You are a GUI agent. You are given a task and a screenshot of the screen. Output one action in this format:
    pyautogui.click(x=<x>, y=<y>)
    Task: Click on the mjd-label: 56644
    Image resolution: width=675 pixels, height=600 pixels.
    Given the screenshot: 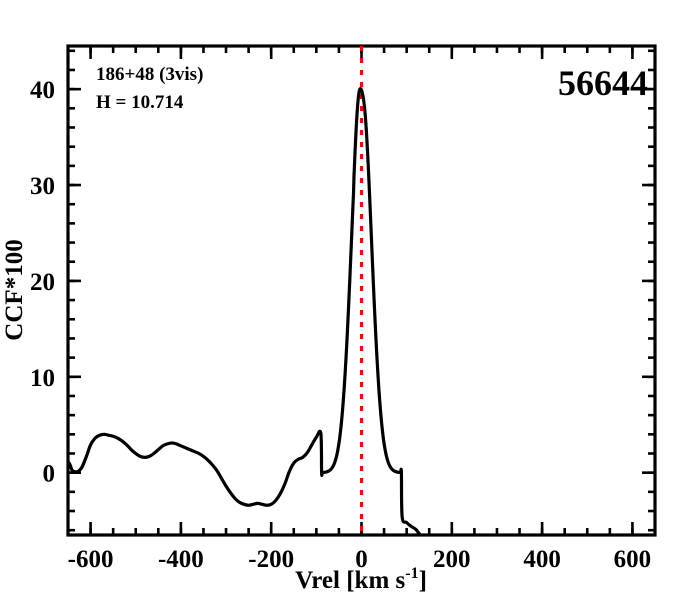 What is the action you would take?
    pyautogui.click(x=603, y=83)
    